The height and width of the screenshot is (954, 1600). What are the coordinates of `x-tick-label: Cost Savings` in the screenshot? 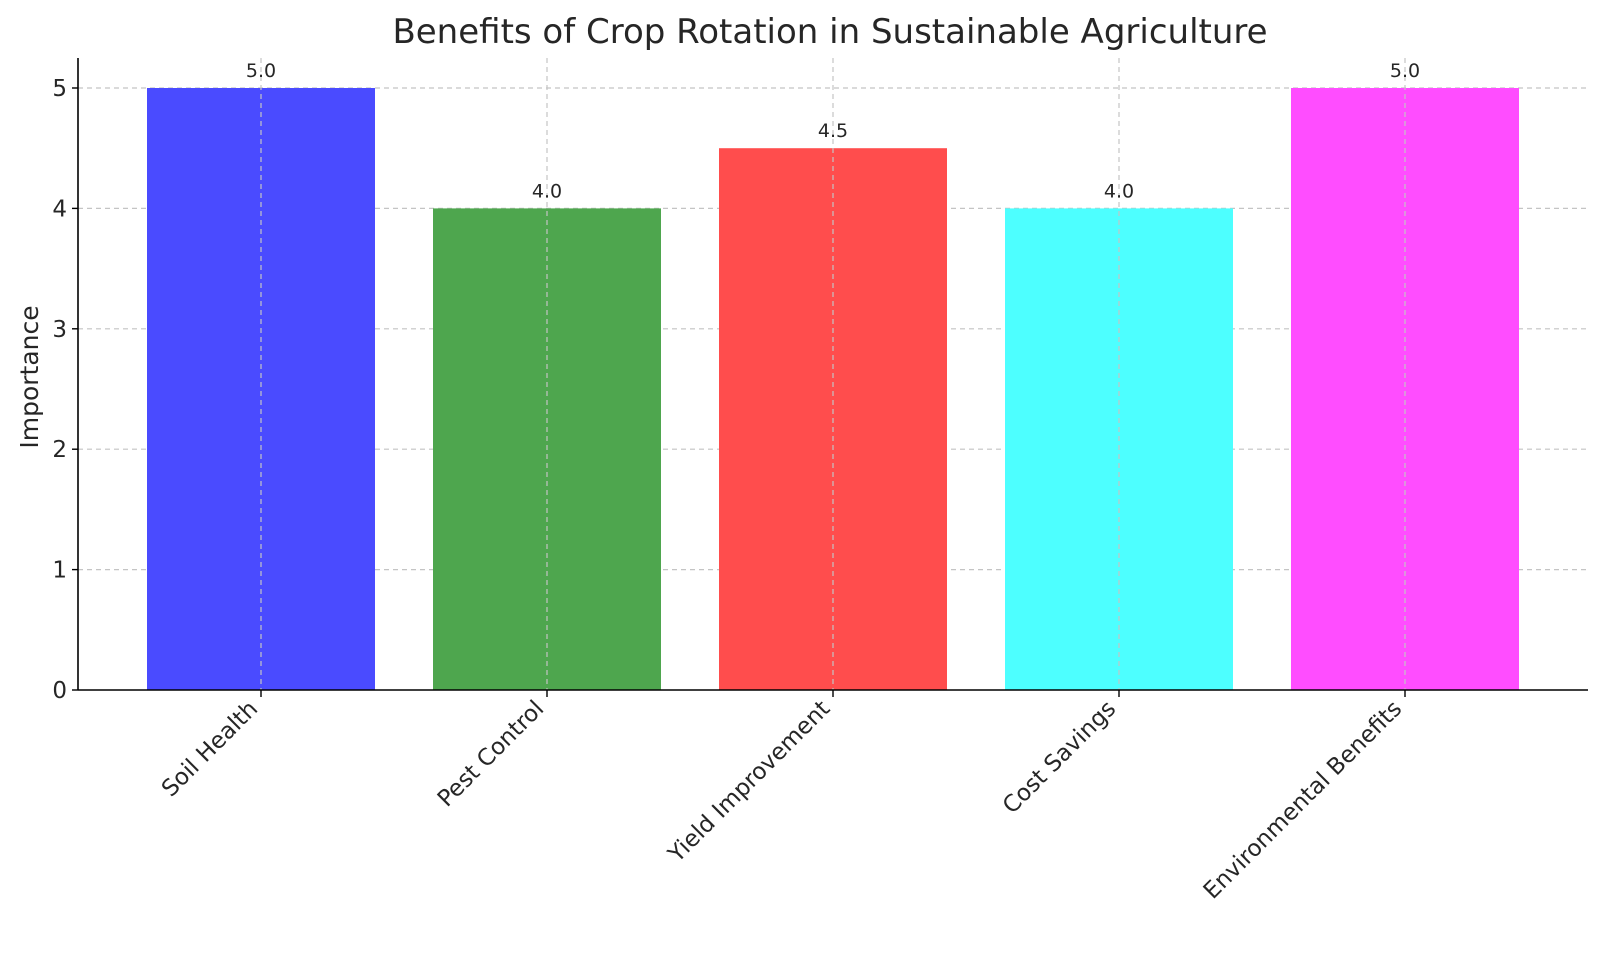 It's located at (1059, 757).